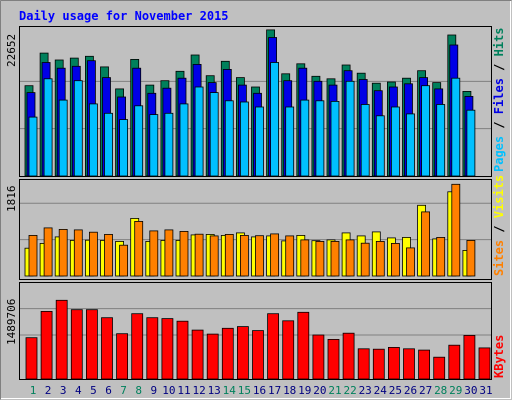 This screenshot has height=400, width=512. What do you see at coordinates (499, 356) in the screenshot?
I see `legend-kbytes: KBytes` at bounding box center [499, 356].